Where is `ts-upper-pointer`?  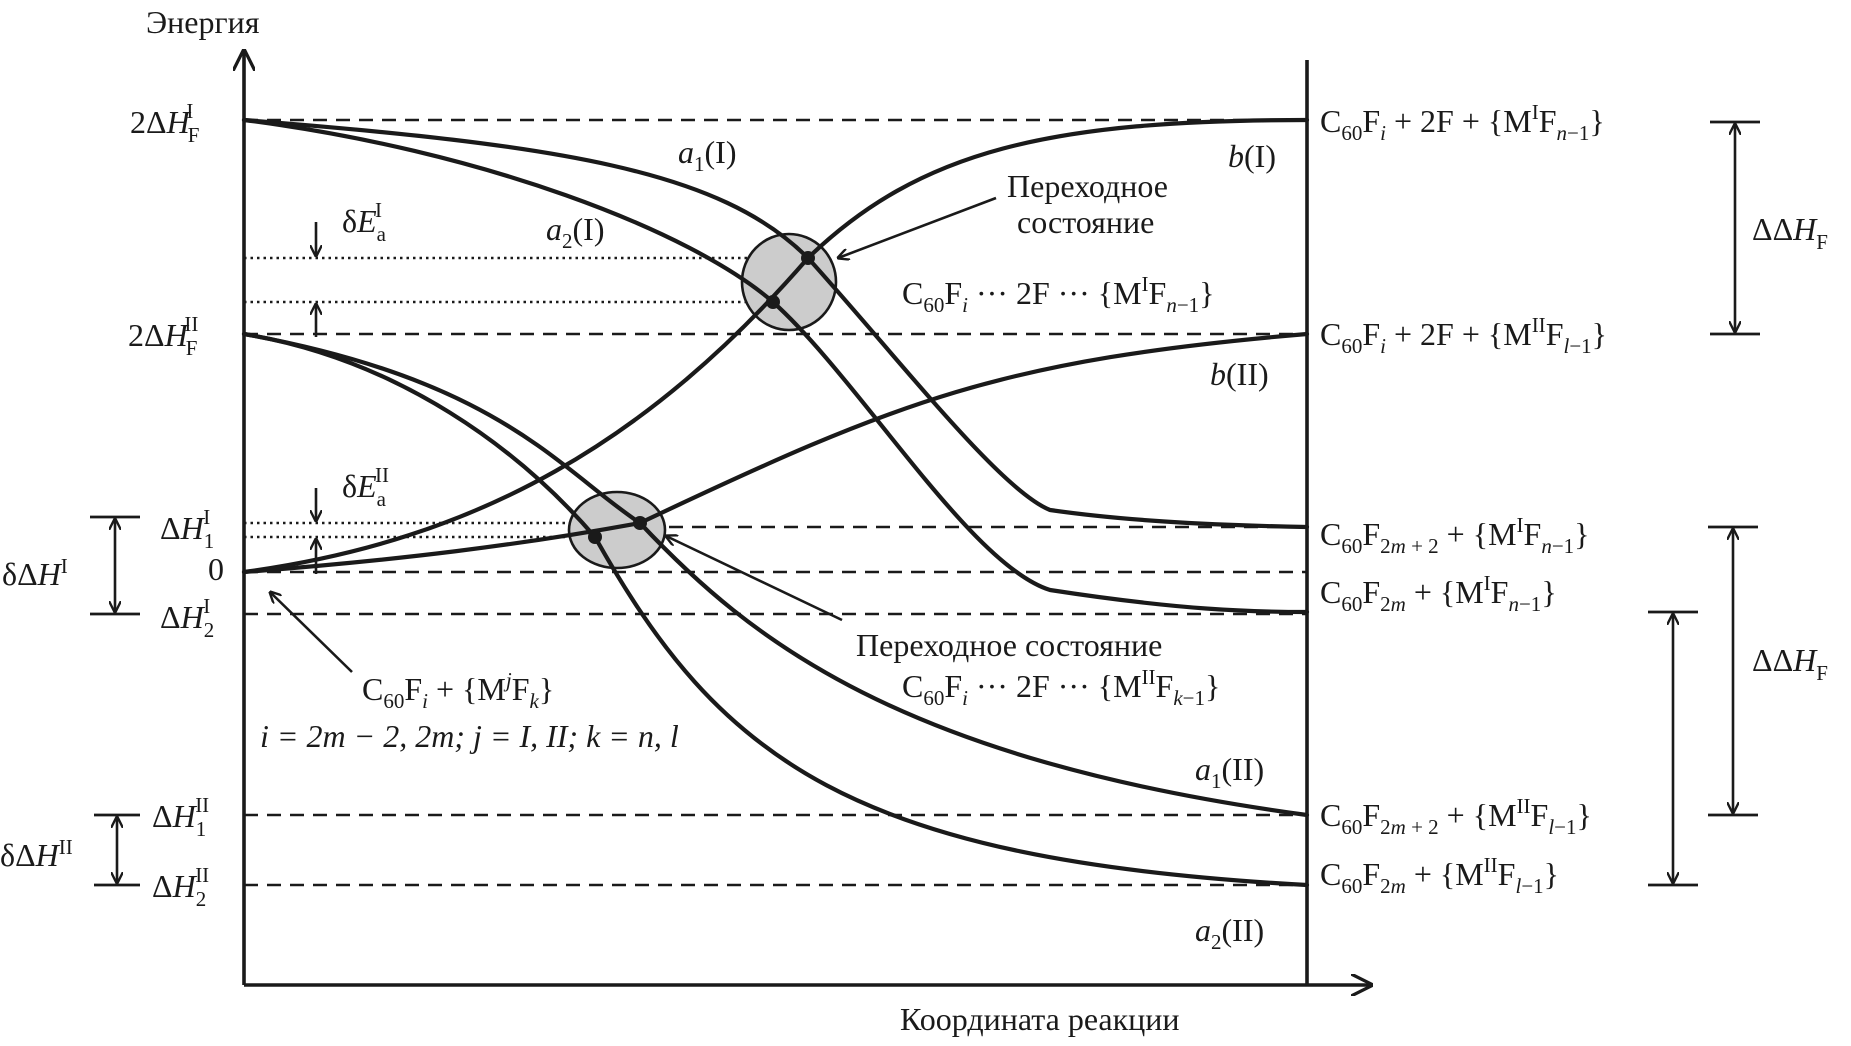 ts-upper-pointer is located at coordinates (917, 227).